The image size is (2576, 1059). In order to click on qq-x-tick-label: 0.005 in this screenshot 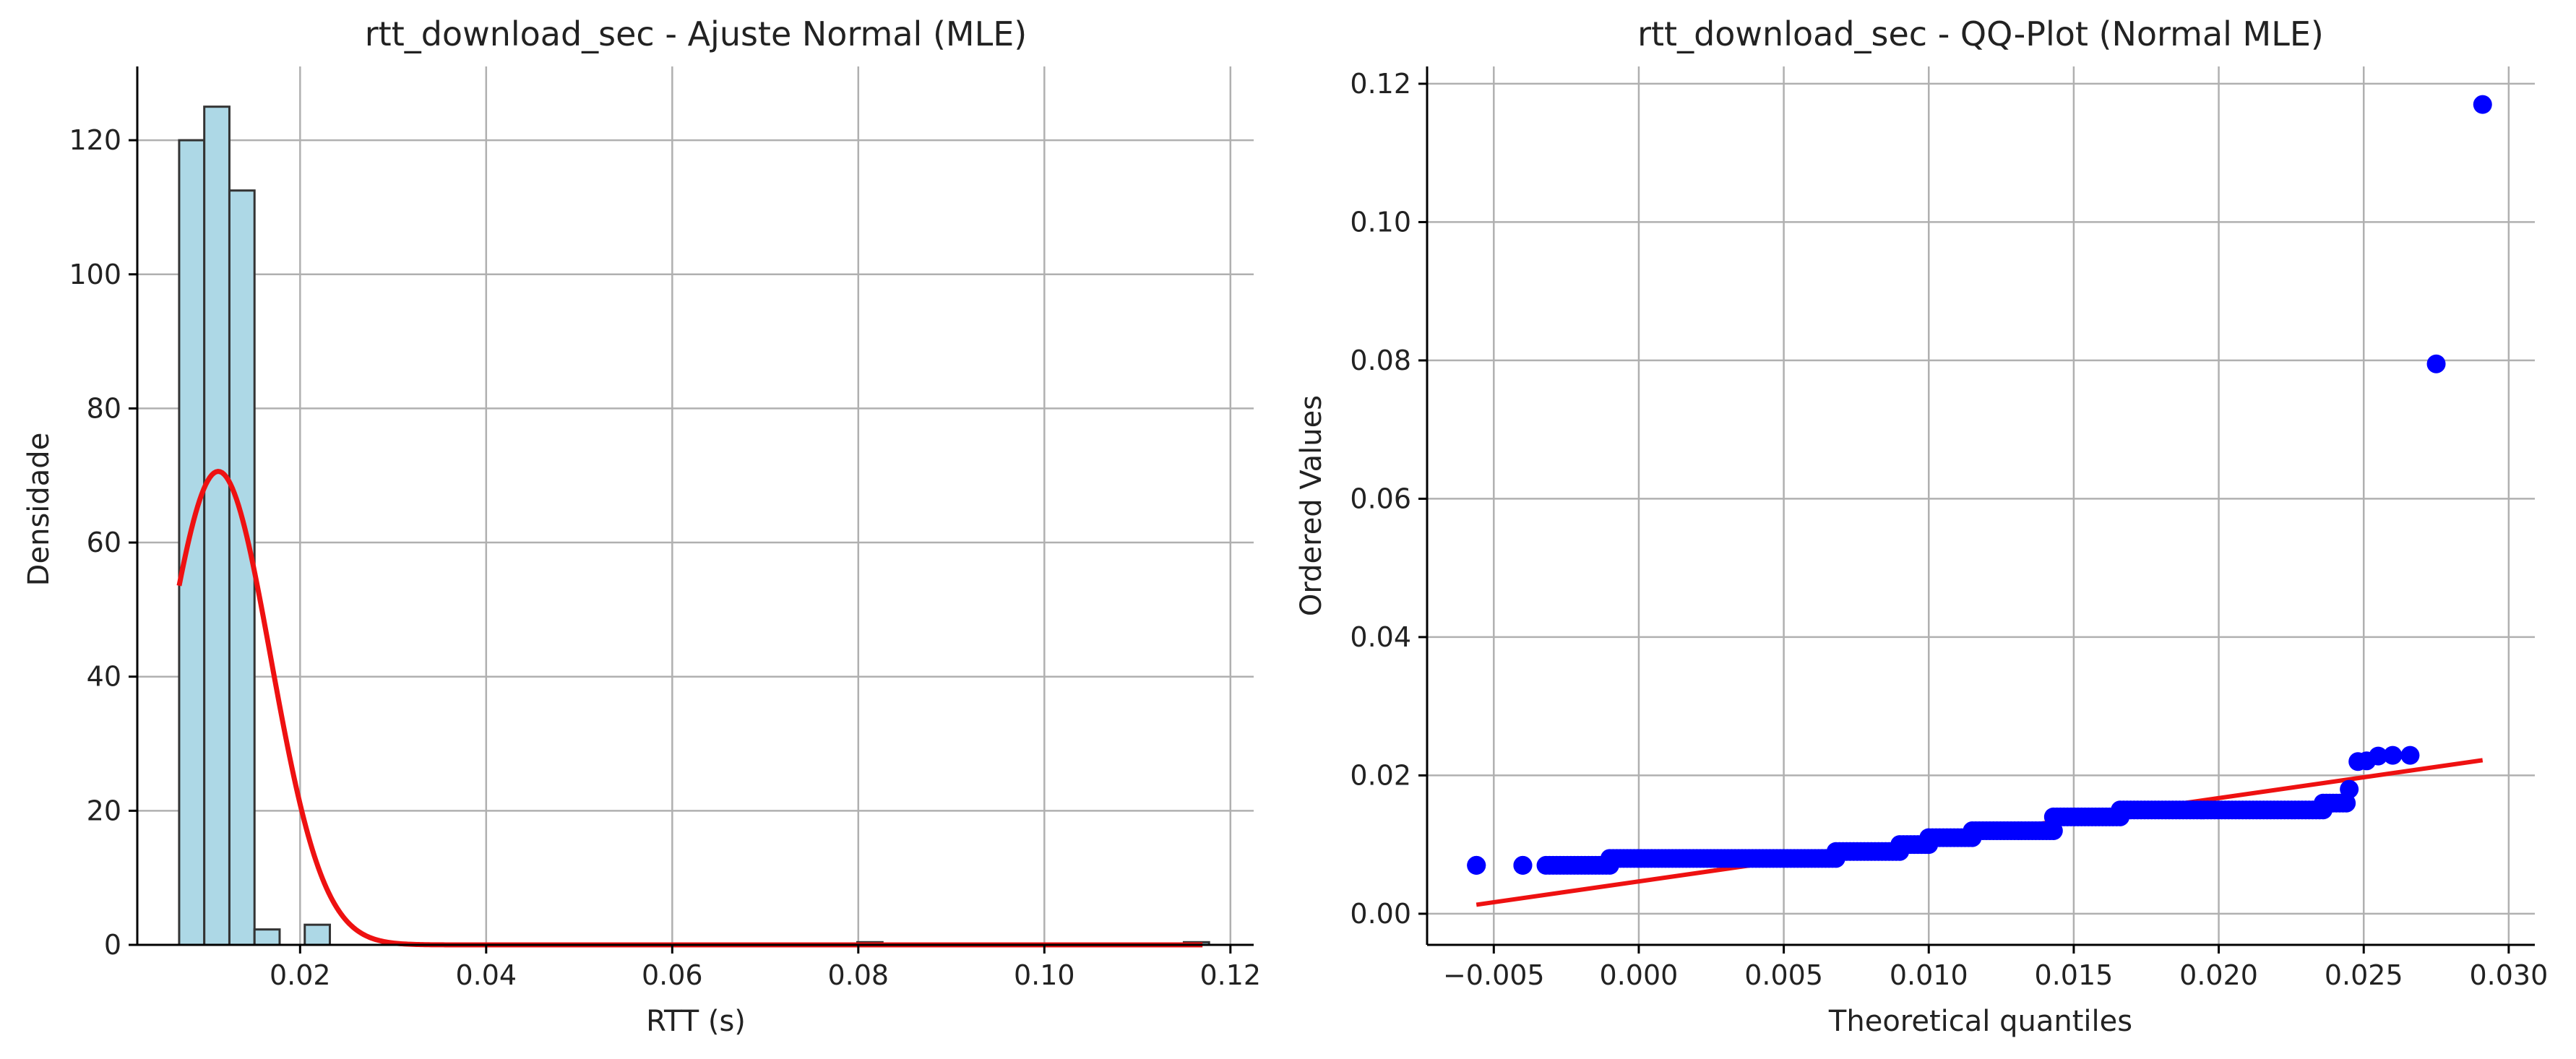, I will do `click(1783, 975)`.